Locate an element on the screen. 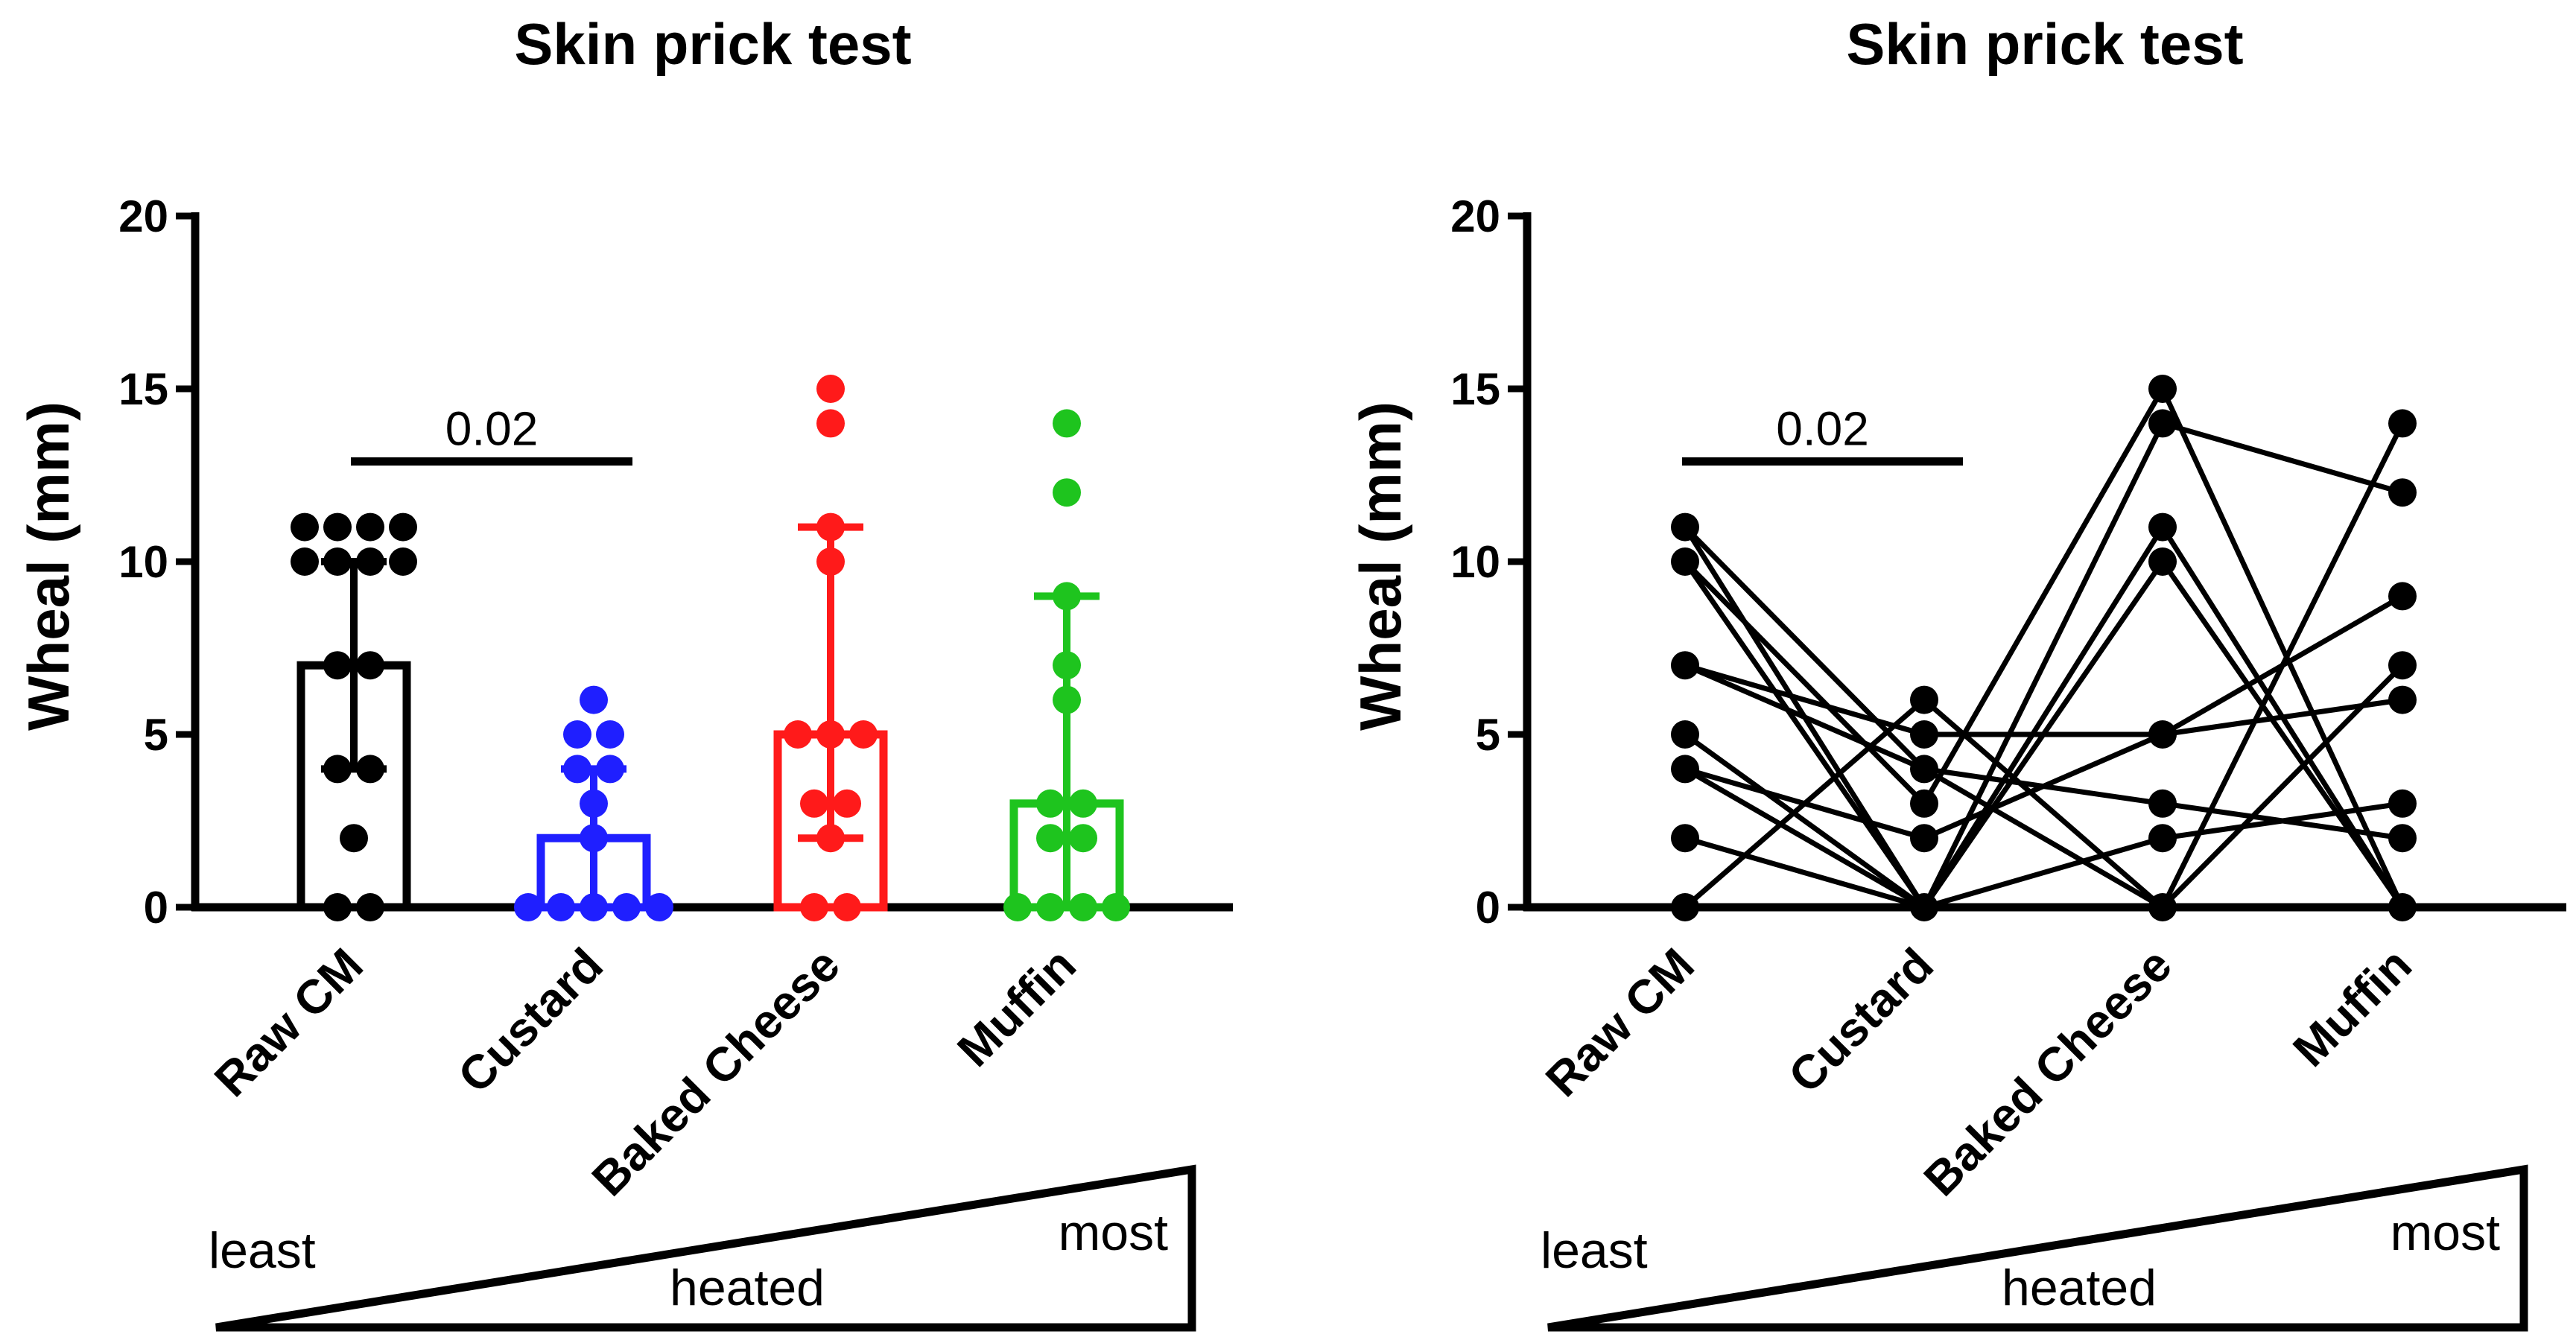 The width and height of the screenshot is (2576, 1343). subject-lines is located at coordinates (2044, 648).